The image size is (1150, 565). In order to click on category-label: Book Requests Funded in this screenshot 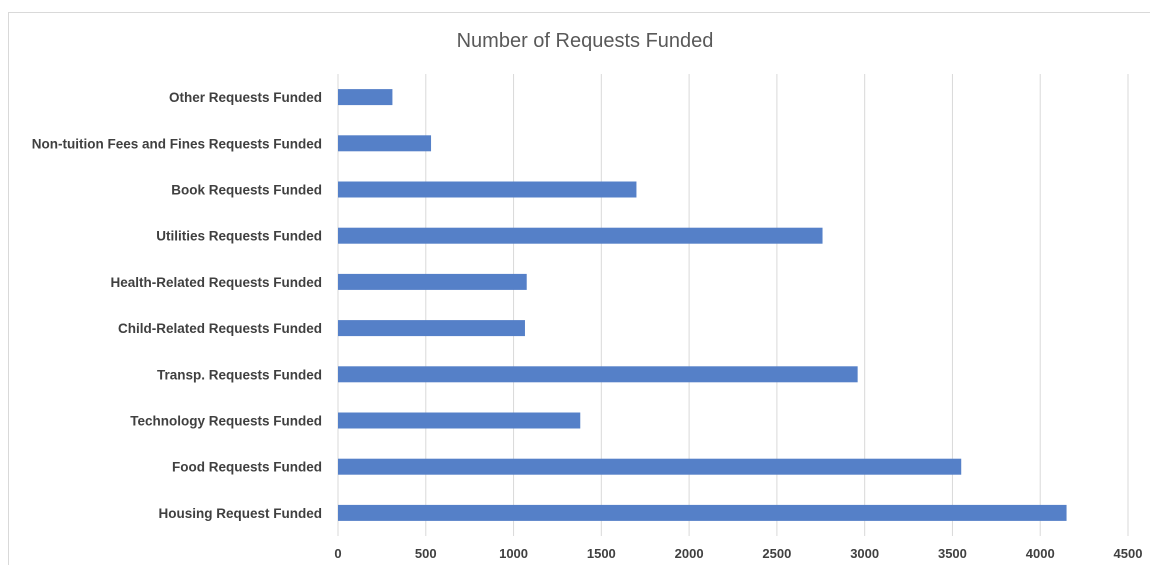, I will do `click(246, 190)`.